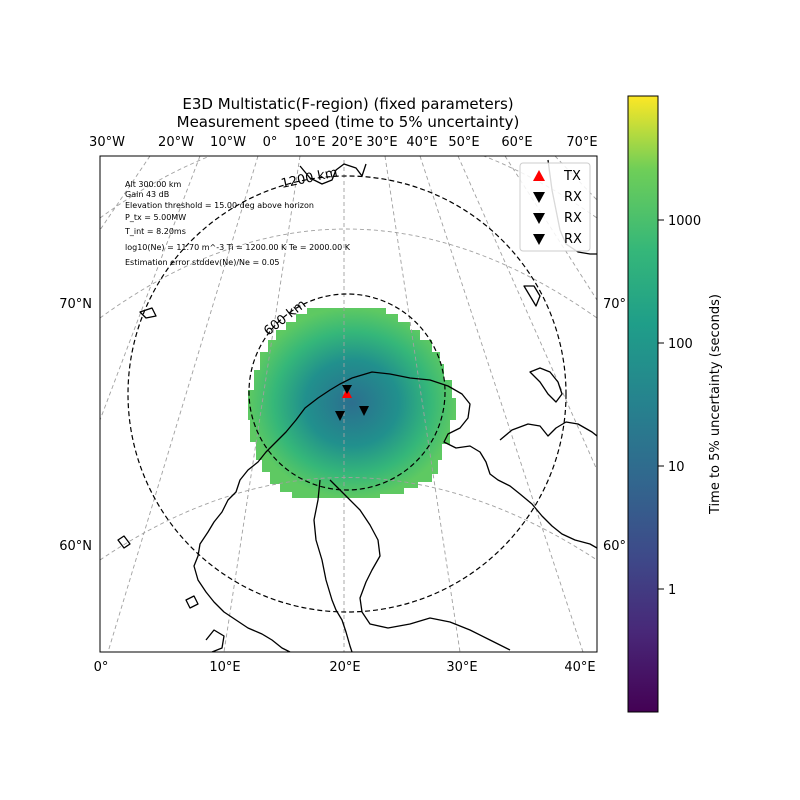  I want to click on top-lon-label: 40°E, so click(421, 142).